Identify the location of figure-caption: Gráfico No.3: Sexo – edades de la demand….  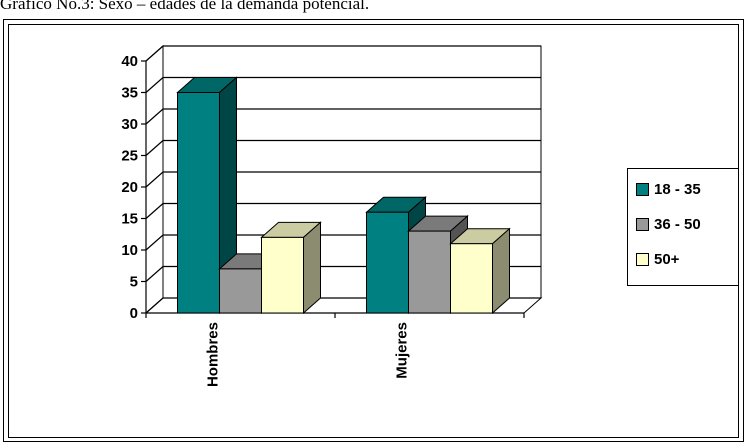
(185, 6).